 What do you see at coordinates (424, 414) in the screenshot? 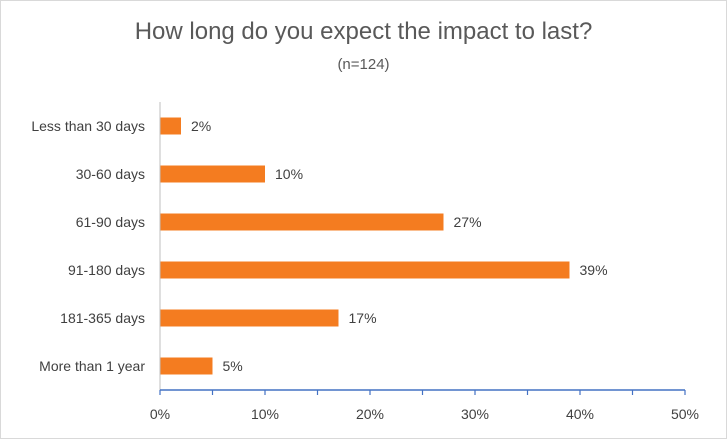
I see `x-tick-labels: 0% 10% 20% 30% 40% 50%` at bounding box center [424, 414].